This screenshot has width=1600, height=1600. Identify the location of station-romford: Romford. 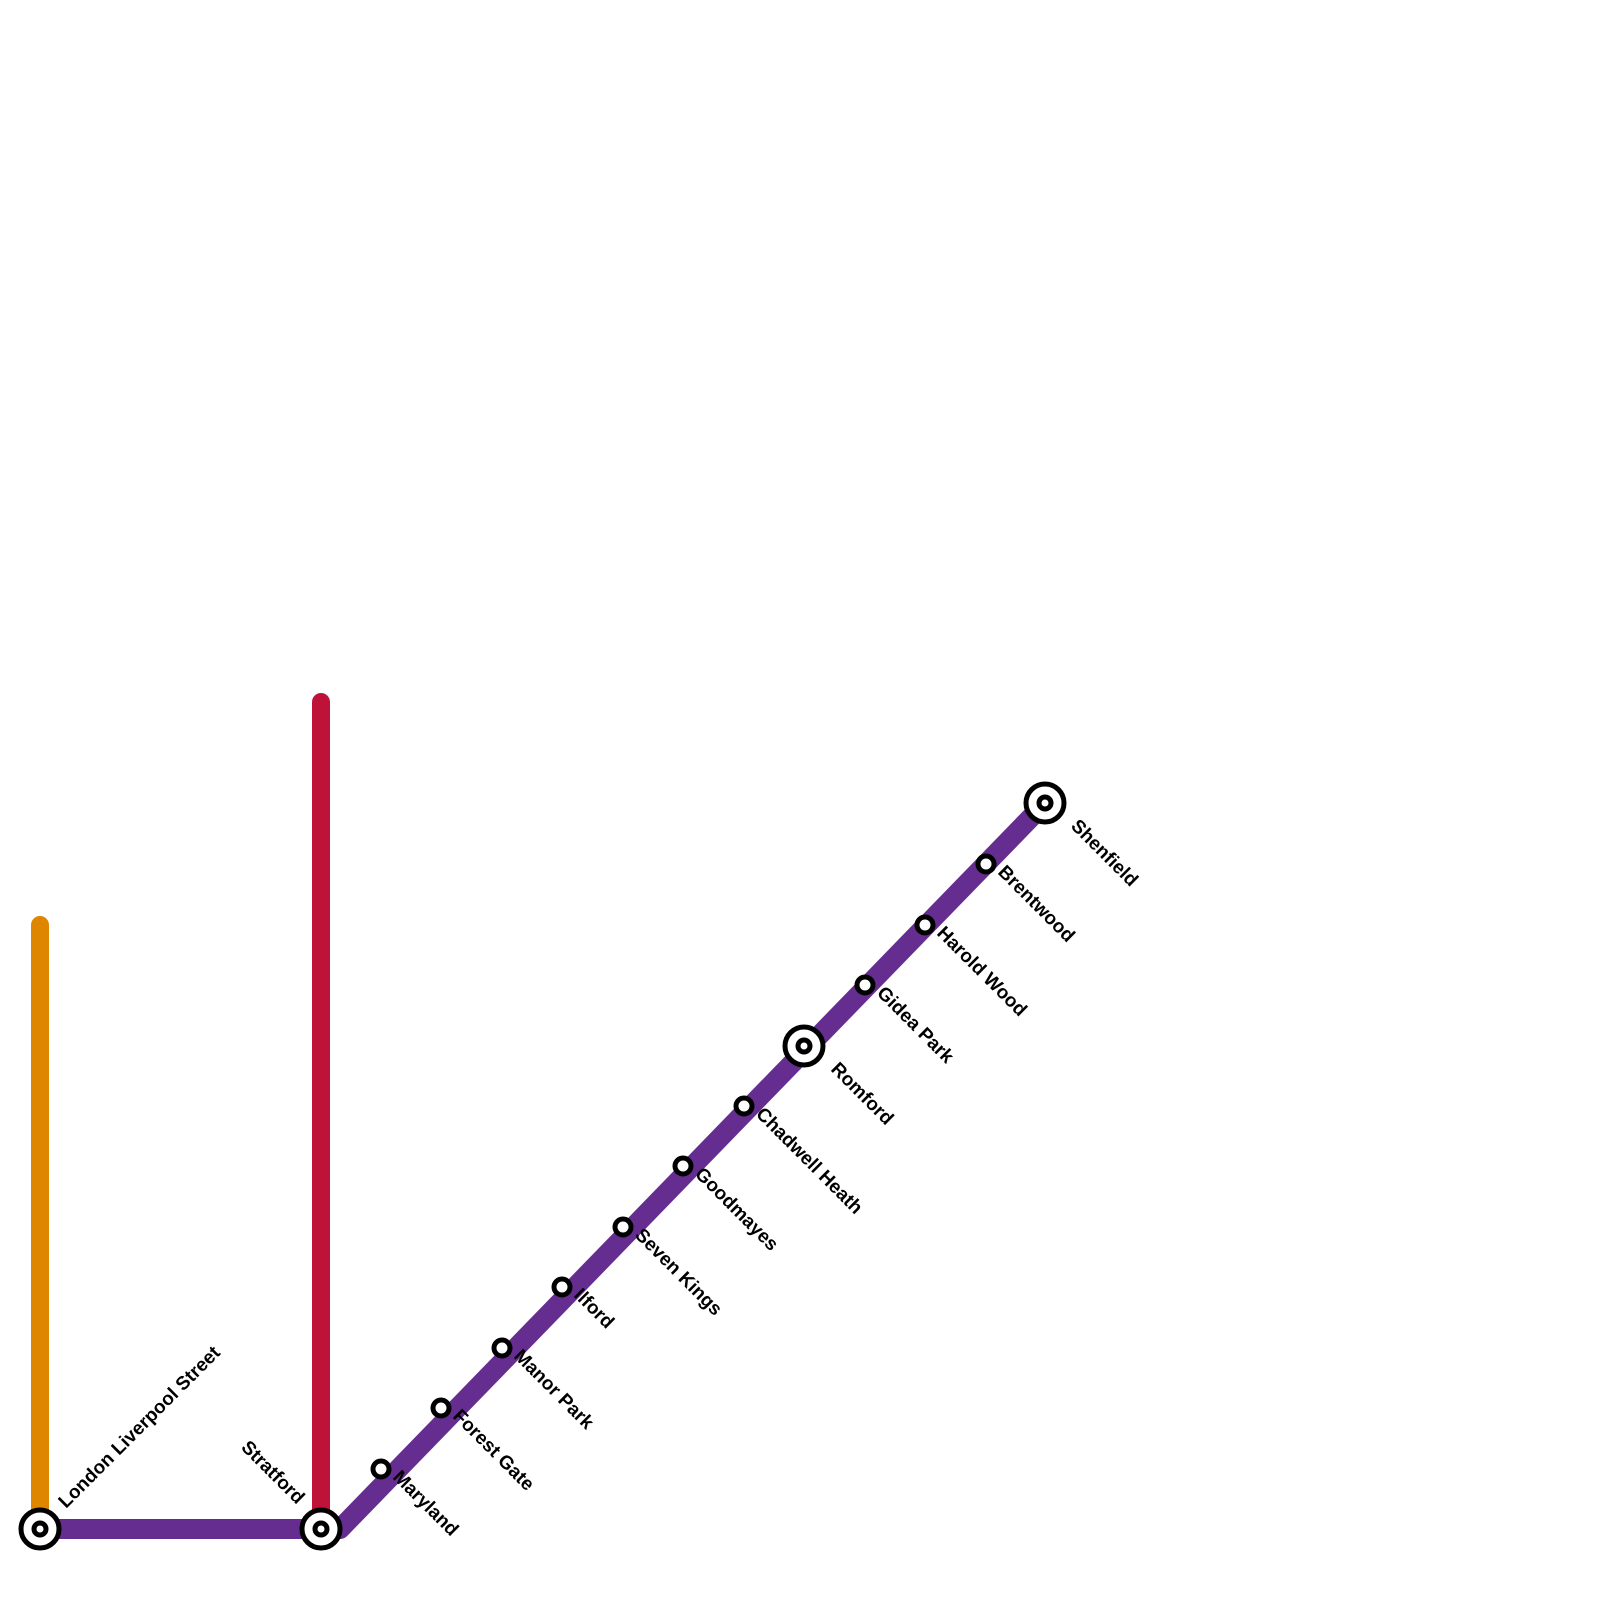
(839, 1077).